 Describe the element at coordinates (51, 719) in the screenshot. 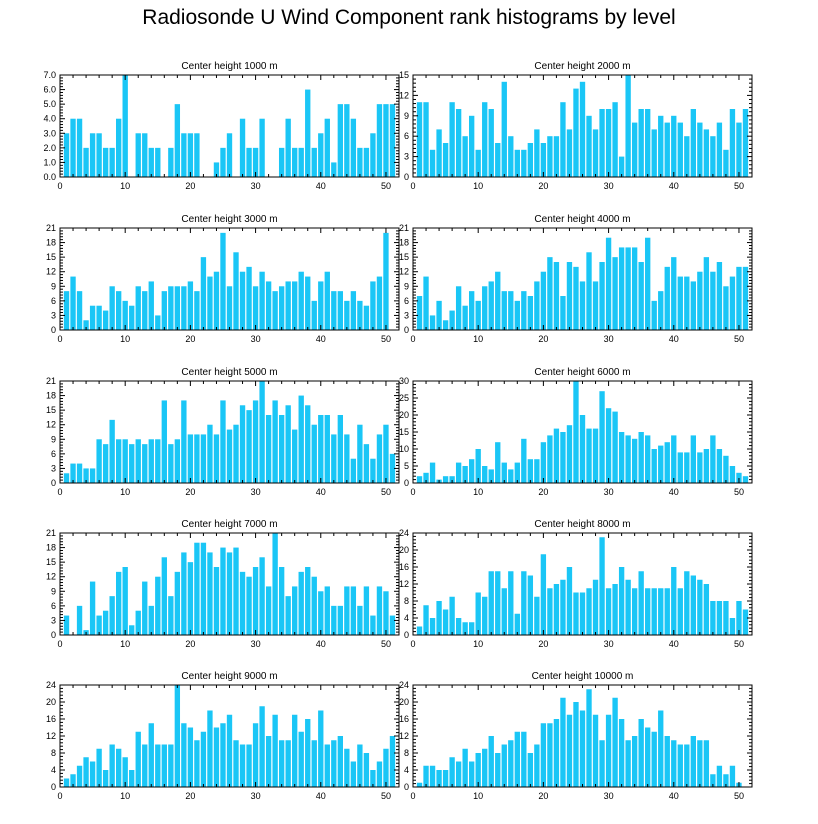

I see `y-tick-label: 16` at that location.